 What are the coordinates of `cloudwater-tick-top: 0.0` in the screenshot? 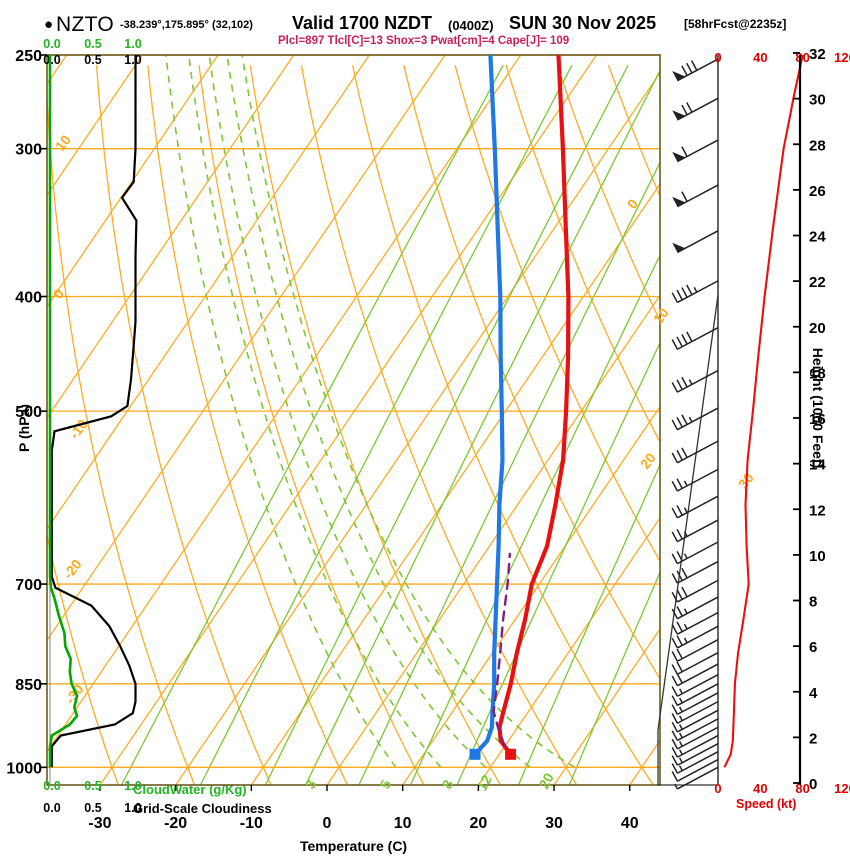 It's located at (51, 44).